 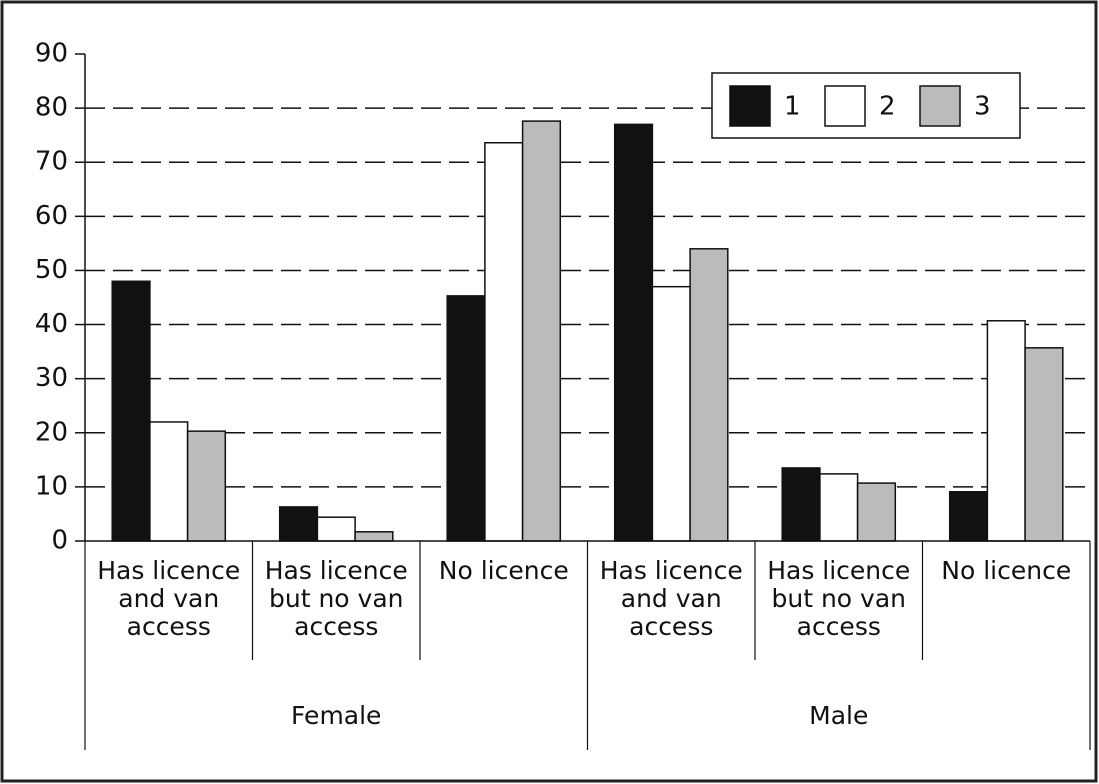 What do you see at coordinates (982, 107) in the screenshot?
I see `legend-label: 3` at bounding box center [982, 107].